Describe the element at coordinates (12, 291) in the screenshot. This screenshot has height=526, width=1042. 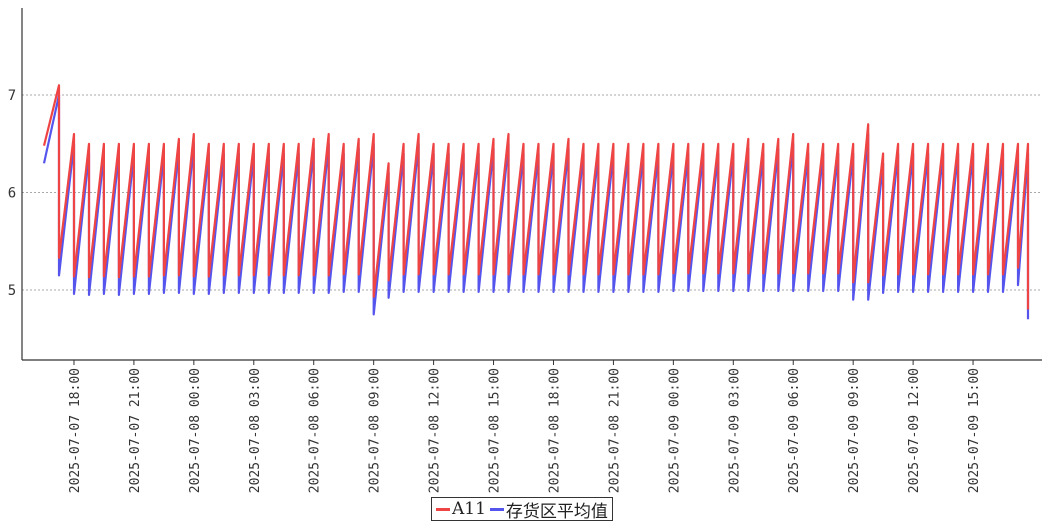
I see `y-tick-label-5: 5` at that location.